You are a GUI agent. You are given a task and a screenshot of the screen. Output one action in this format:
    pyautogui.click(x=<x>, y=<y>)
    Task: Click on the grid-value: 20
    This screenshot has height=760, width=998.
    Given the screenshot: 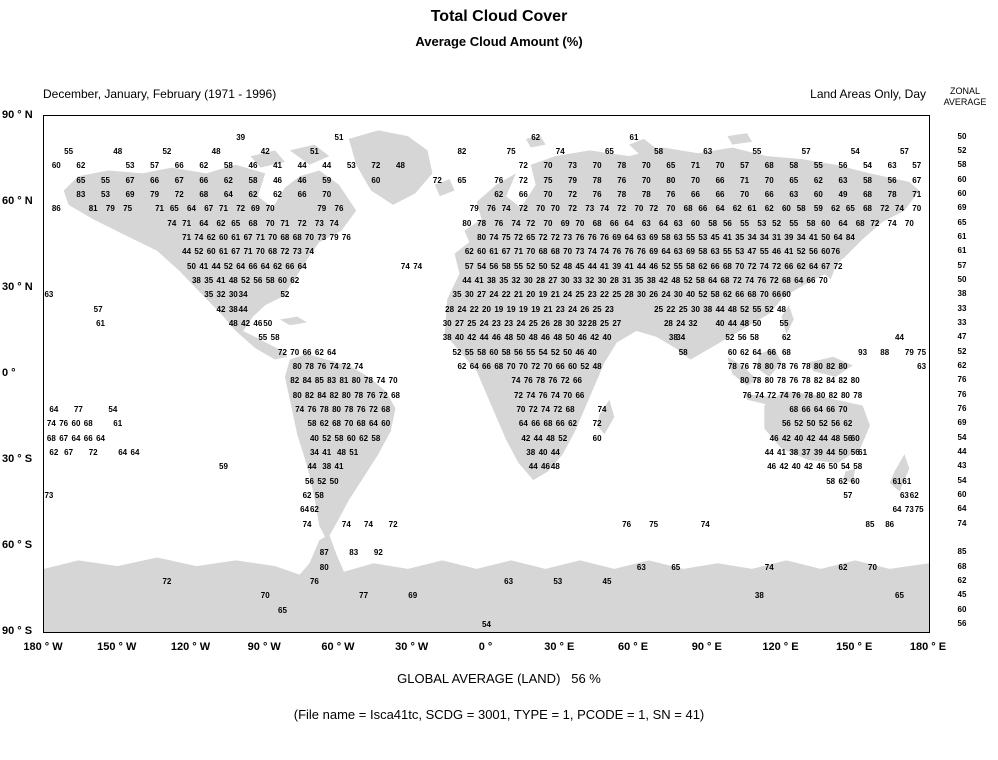 What is the action you would take?
    pyautogui.click(x=531, y=295)
    